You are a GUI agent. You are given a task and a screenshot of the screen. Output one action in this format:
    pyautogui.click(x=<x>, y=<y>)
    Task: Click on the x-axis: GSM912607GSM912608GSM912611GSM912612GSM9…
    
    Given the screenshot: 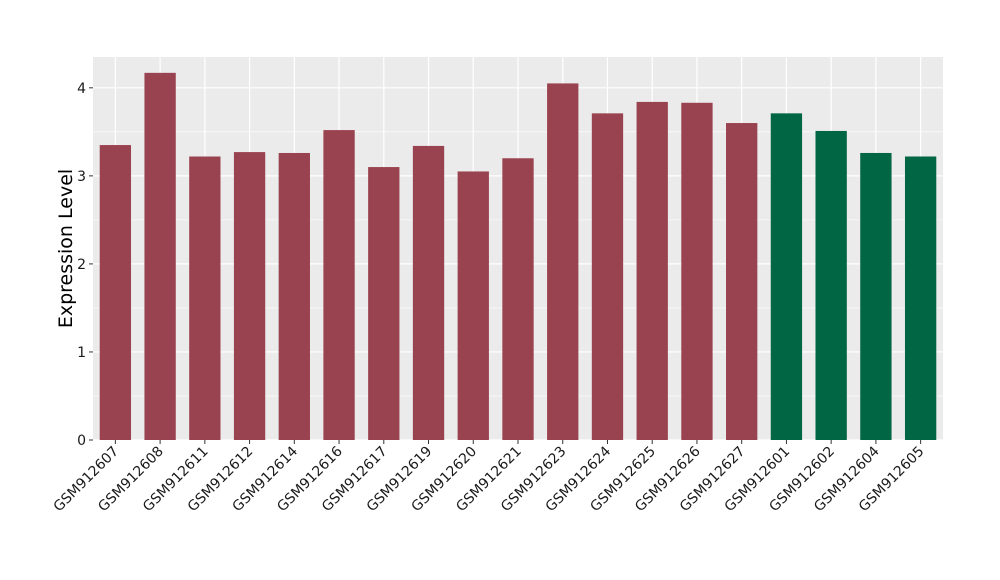 What is the action you would take?
    pyautogui.click(x=489, y=477)
    